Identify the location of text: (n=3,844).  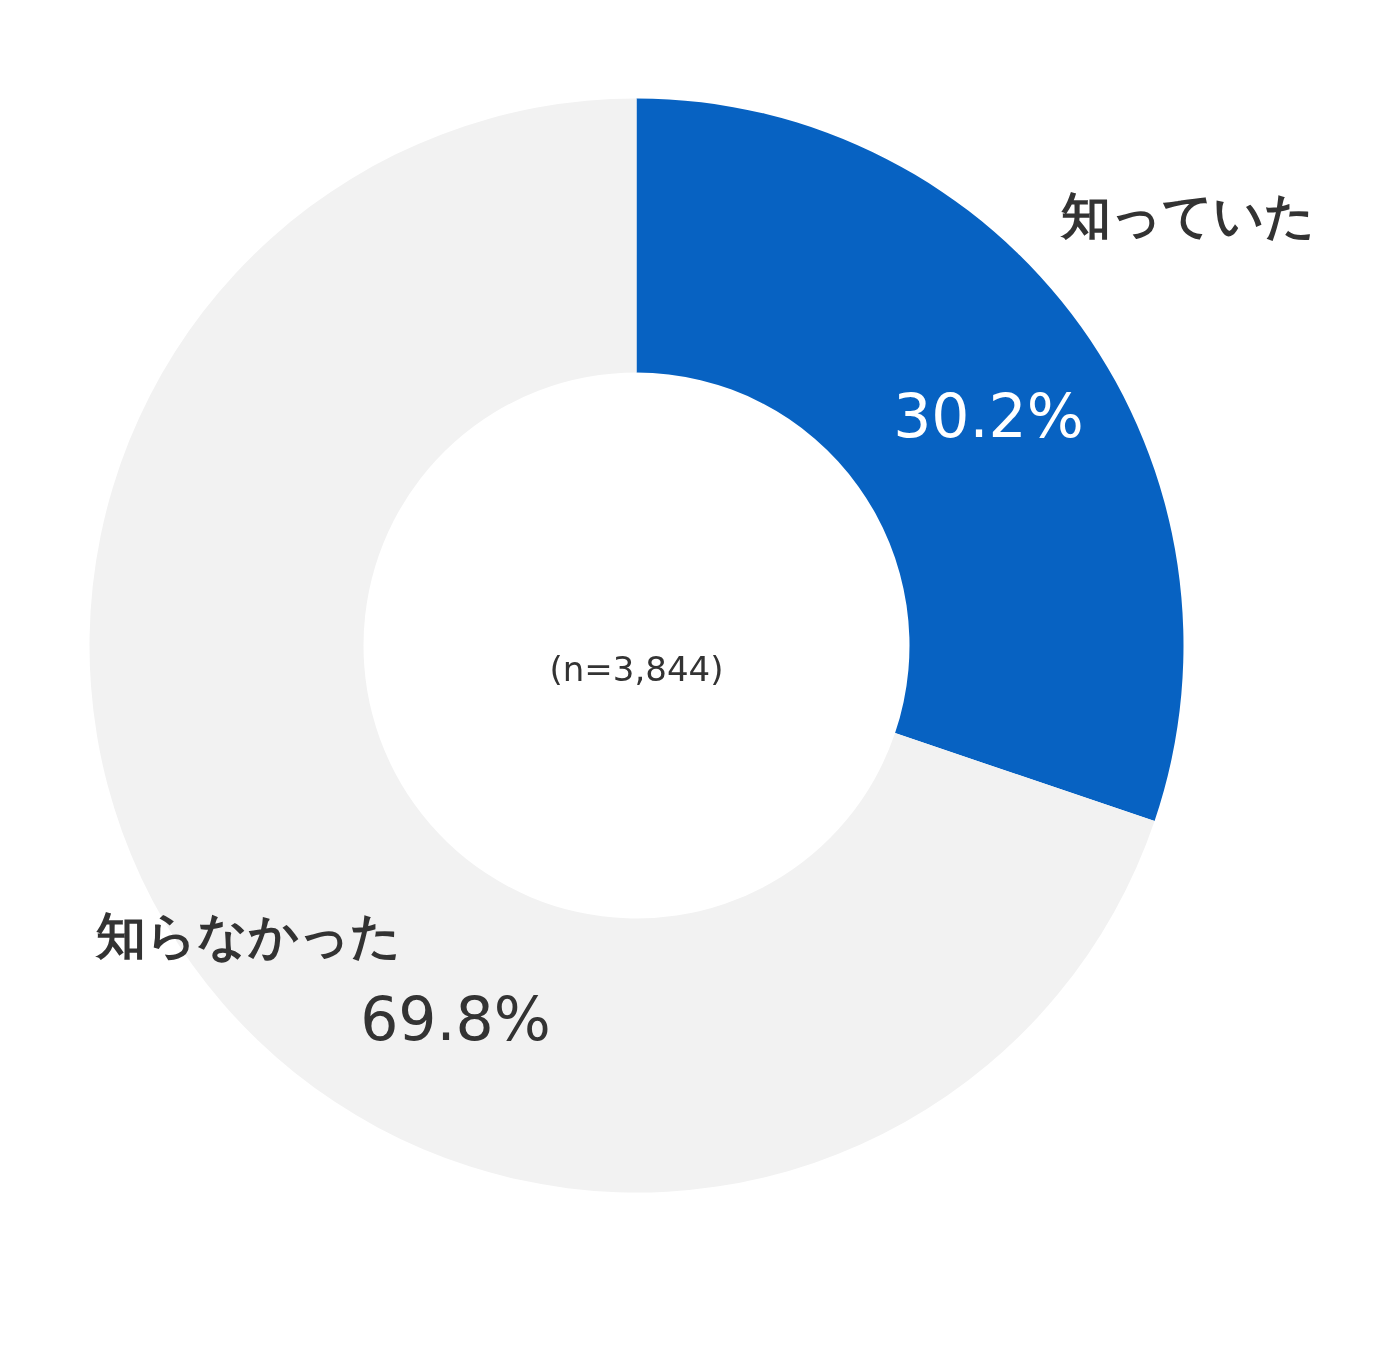
(636, 668).